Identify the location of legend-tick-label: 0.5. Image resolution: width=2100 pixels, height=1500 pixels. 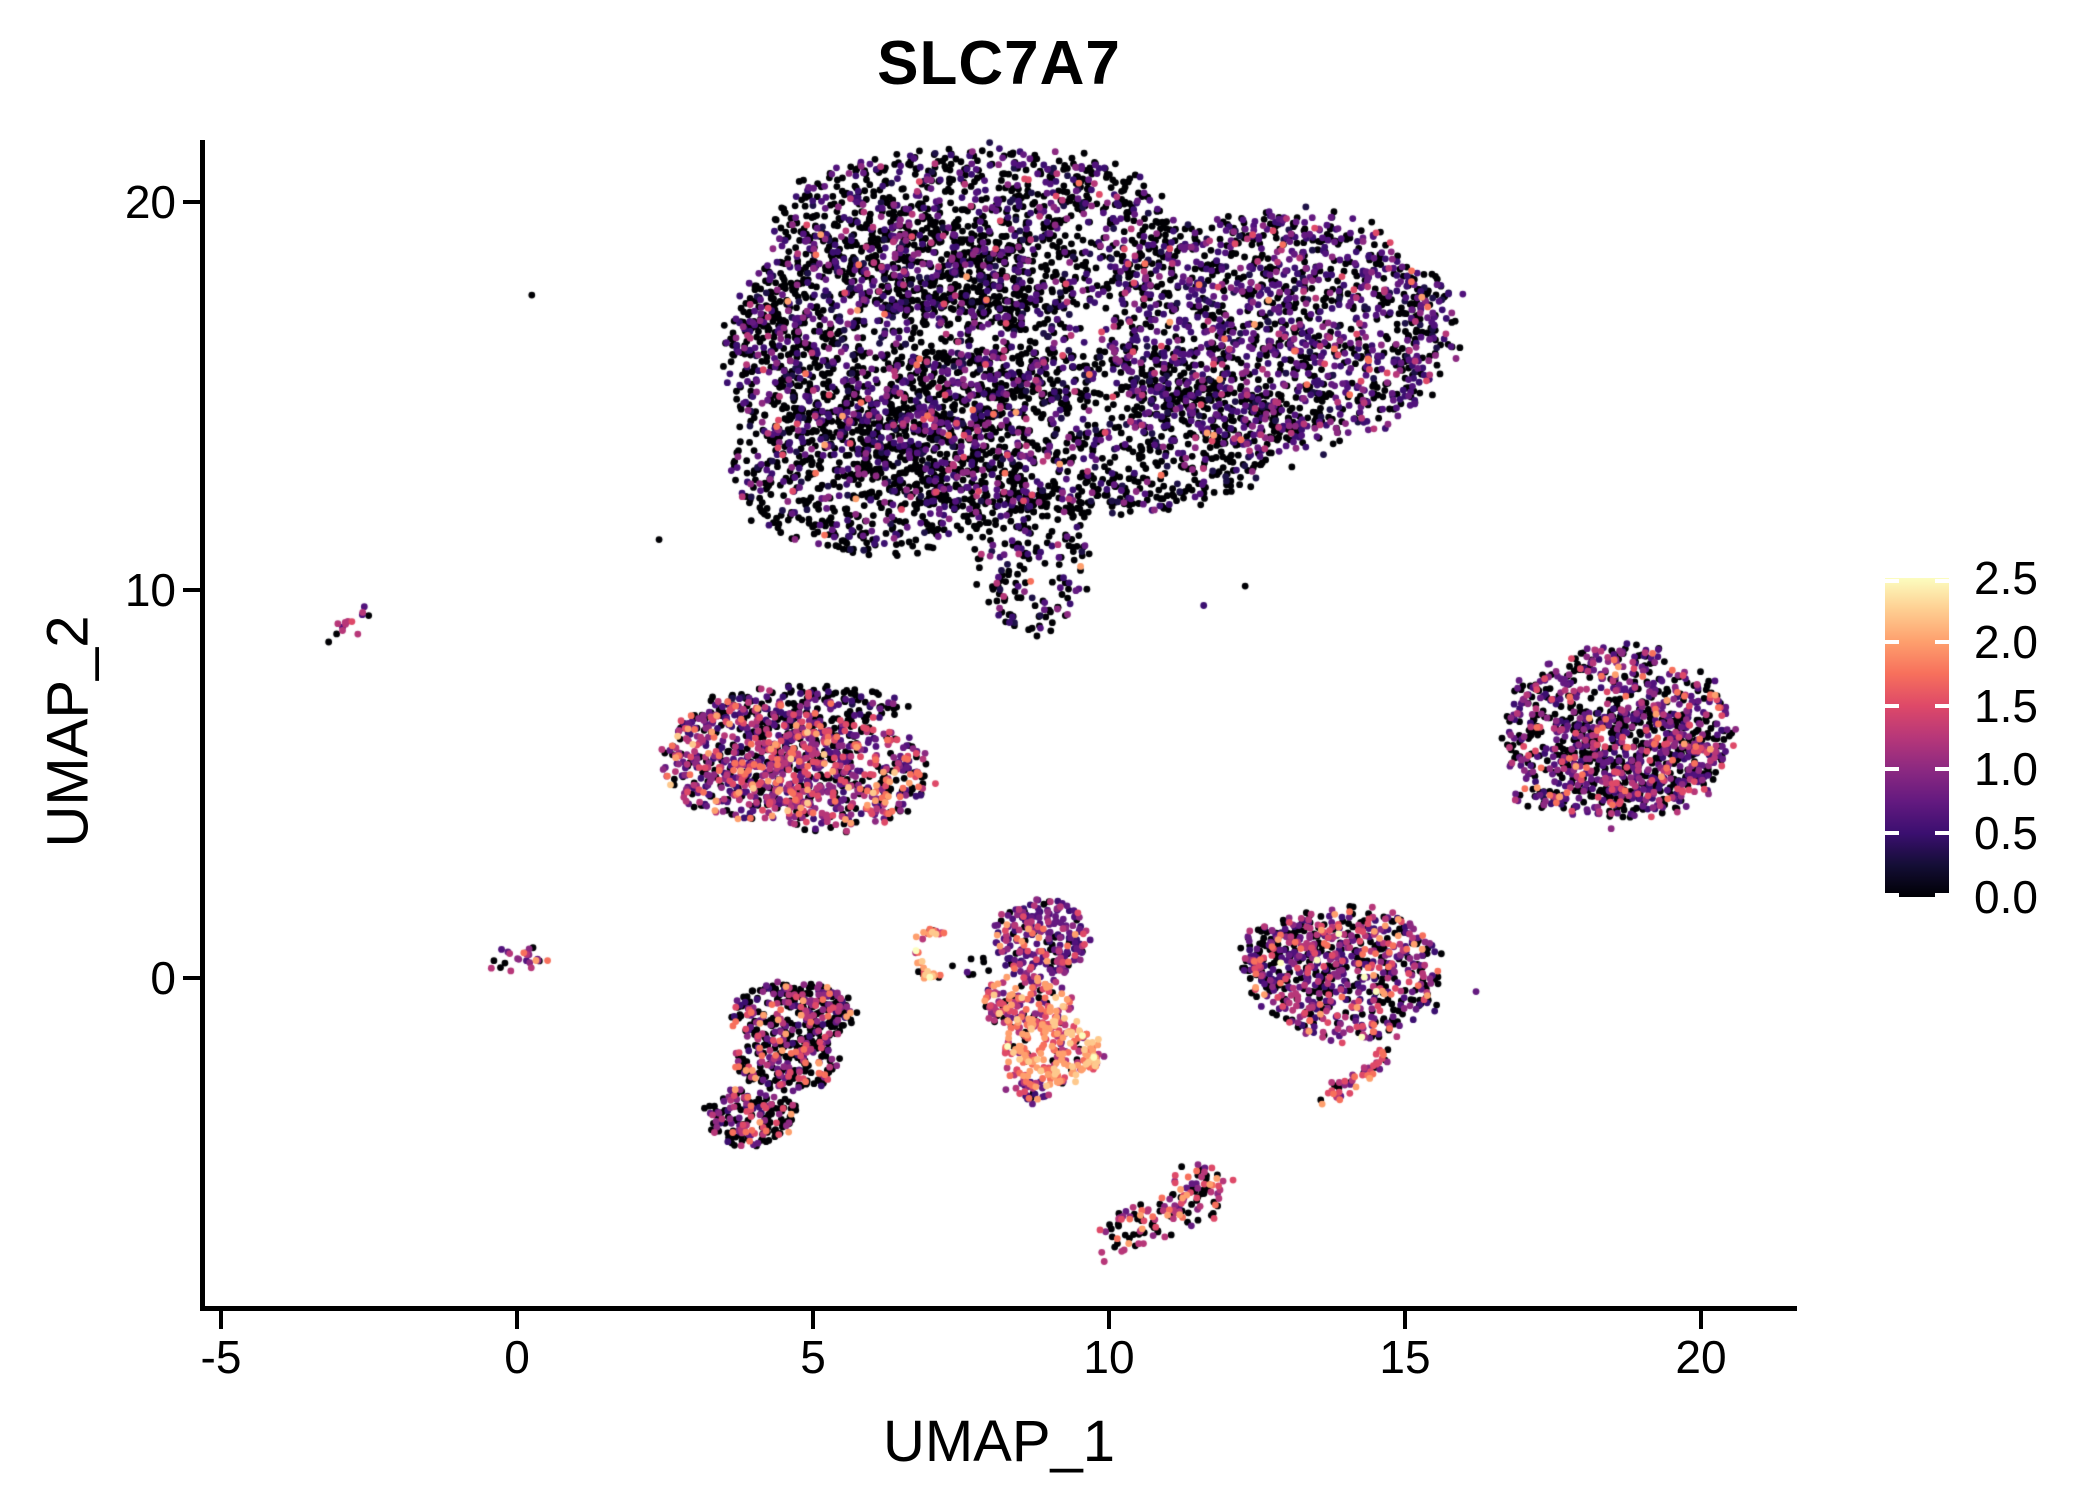
(2006, 833).